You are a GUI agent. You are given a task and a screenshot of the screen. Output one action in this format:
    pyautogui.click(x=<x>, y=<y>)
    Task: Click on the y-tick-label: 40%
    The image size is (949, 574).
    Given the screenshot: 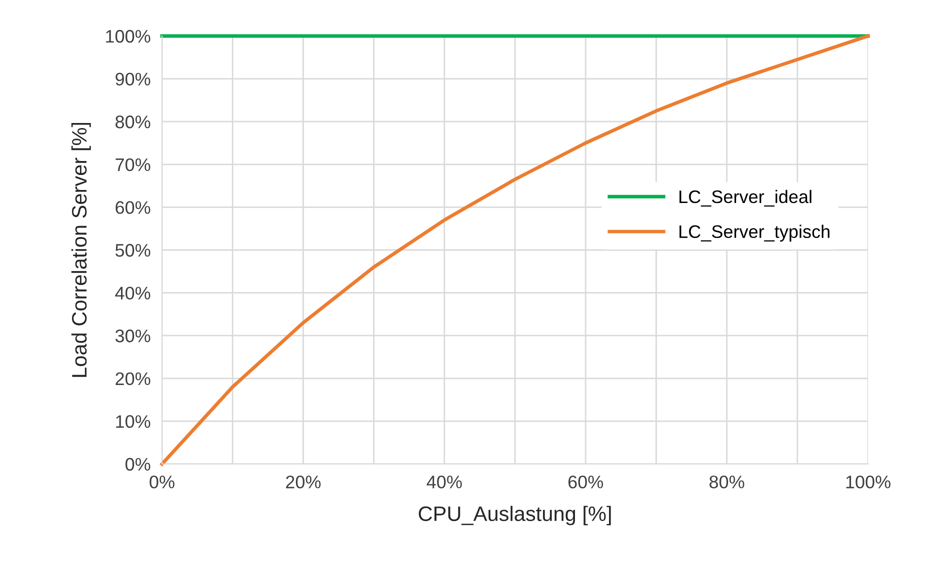 What is the action you would take?
    pyautogui.click(x=132, y=293)
    